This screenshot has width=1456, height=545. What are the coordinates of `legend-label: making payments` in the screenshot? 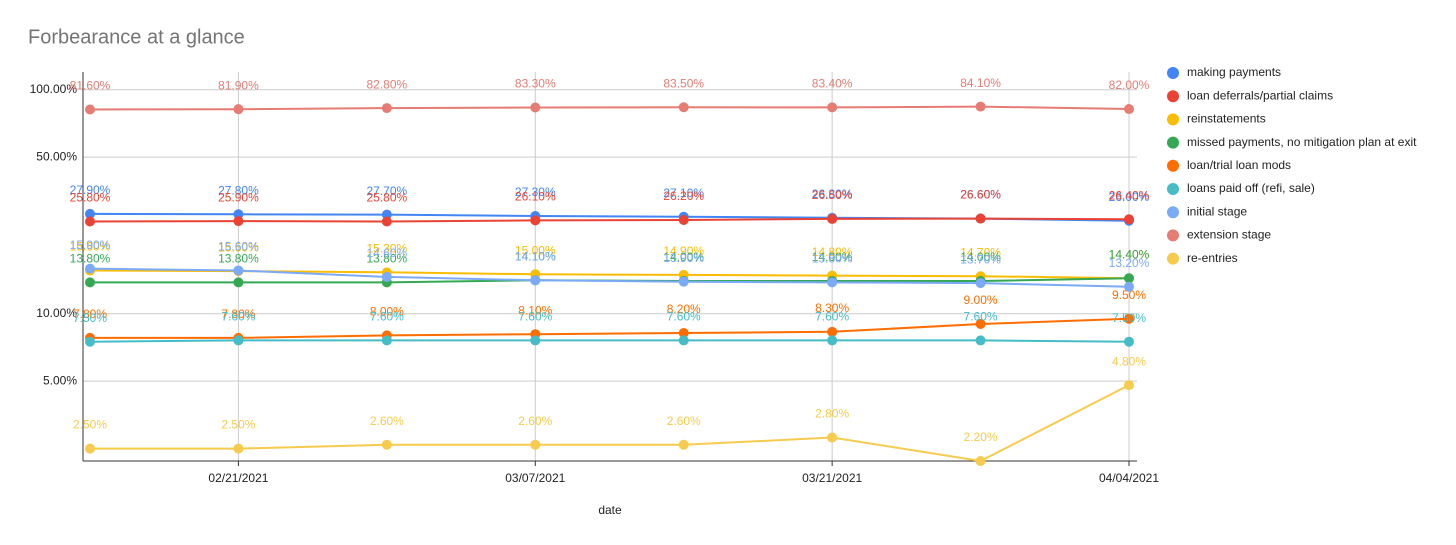 It's located at (1234, 72).